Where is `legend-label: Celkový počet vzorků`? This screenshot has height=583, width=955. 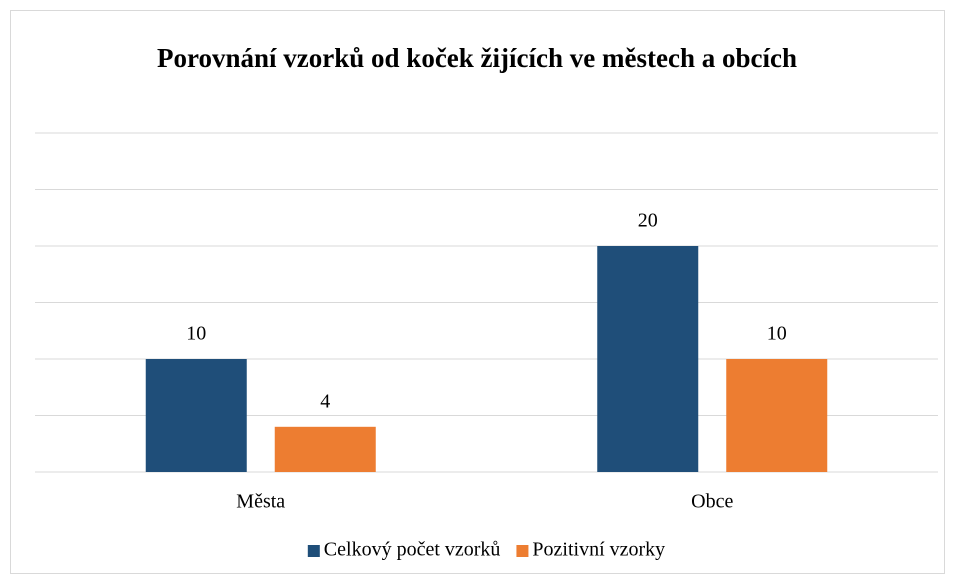
legend-label: Celkový počet vzorků is located at coordinates (412, 550).